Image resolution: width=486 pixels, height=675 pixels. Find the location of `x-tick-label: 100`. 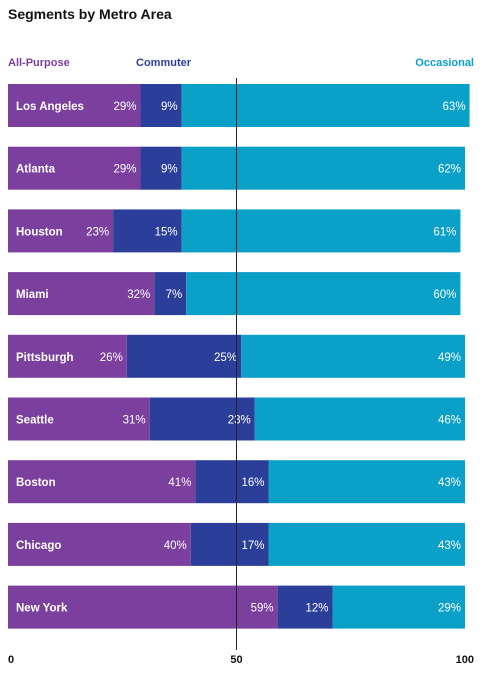

x-tick-label: 100 is located at coordinates (465, 660).